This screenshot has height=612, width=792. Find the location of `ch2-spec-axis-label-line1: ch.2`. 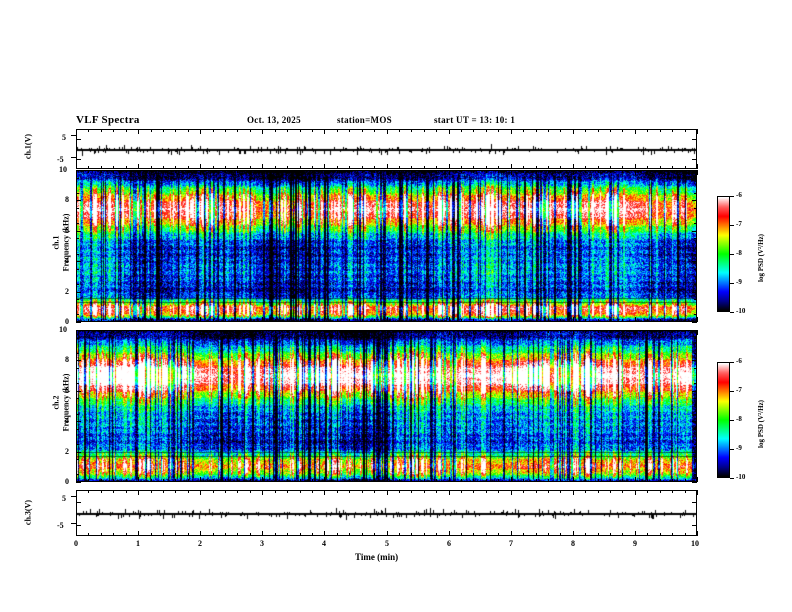

ch2-spec-axis-label-line1: ch.2 is located at coordinates (56, 402).